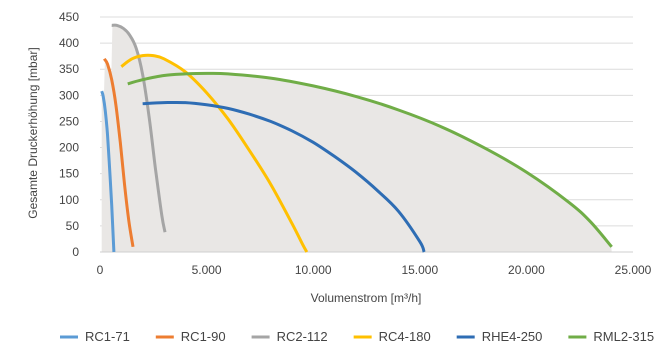 The image size is (661, 355). What do you see at coordinates (203, 336) in the screenshot?
I see `legend-label: RC1-90` at bounding box center [203, 336].